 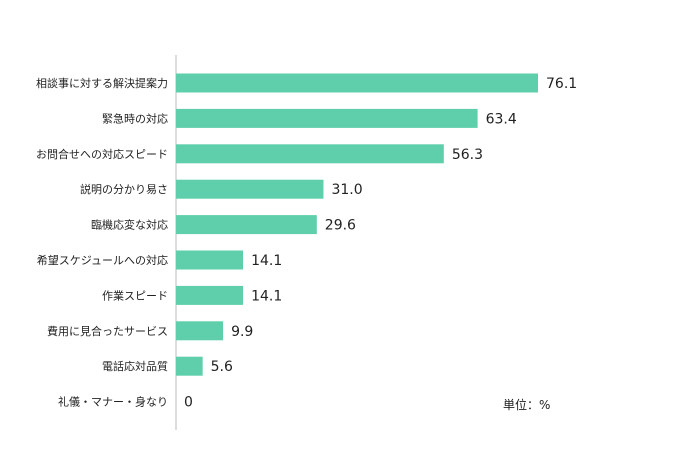 I want to click on value-label: 29.6, so click(x=340, y=226).